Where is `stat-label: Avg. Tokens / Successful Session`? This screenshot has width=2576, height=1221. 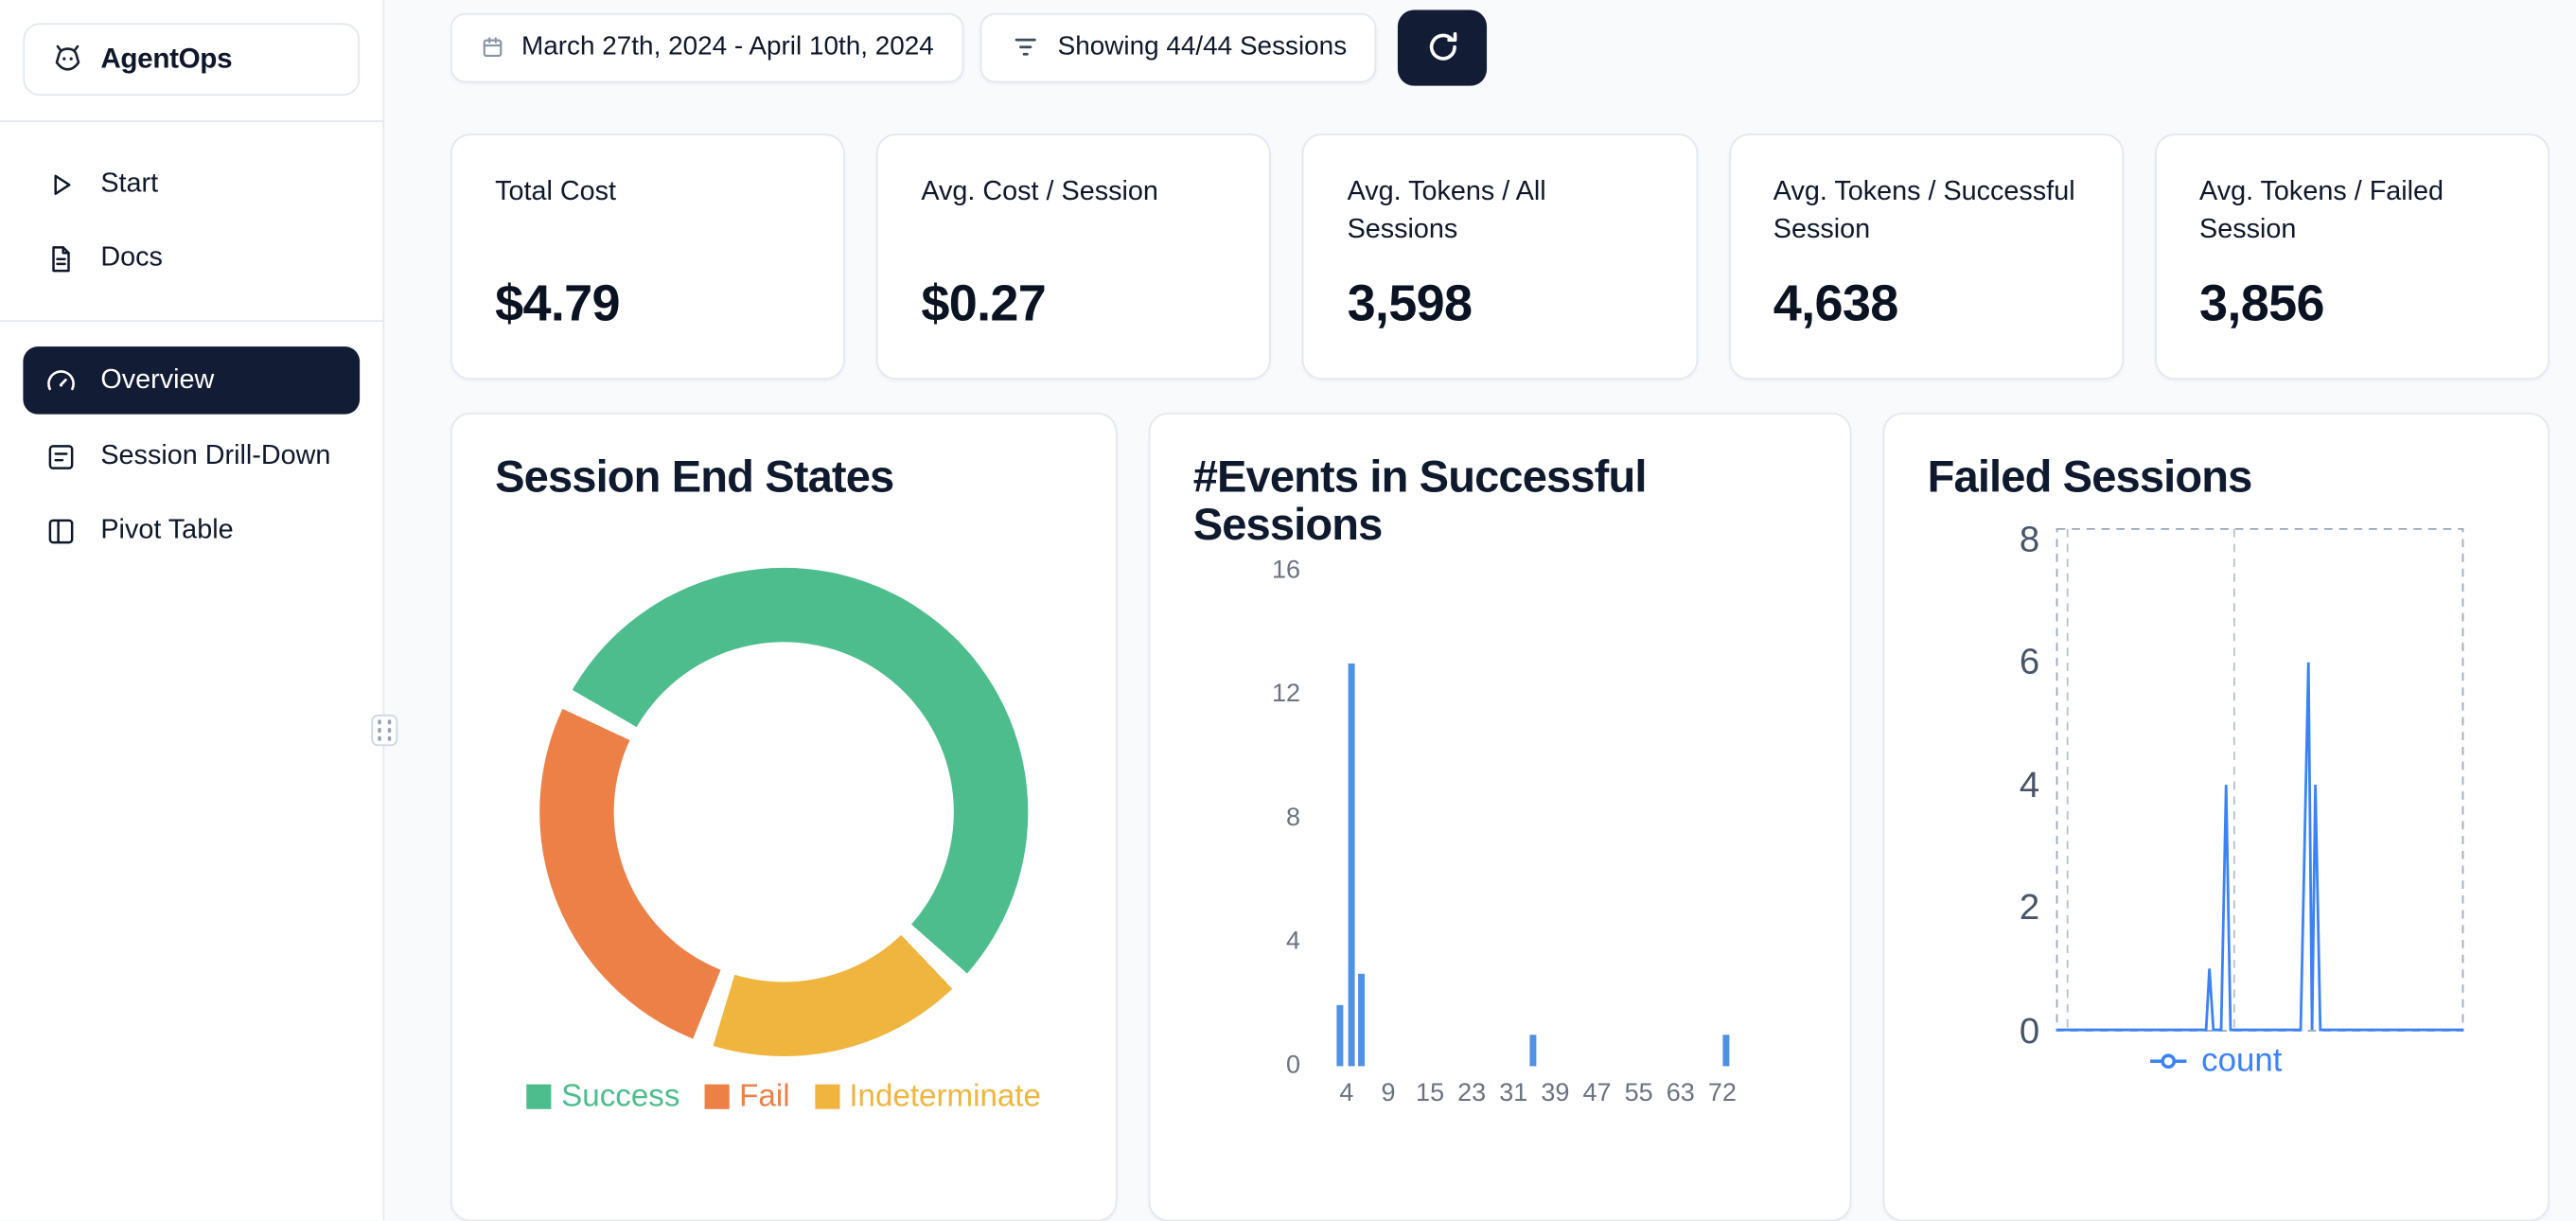
stat-label: Avg. Tokens / Successful Session is located at coordinates (1924, 210).